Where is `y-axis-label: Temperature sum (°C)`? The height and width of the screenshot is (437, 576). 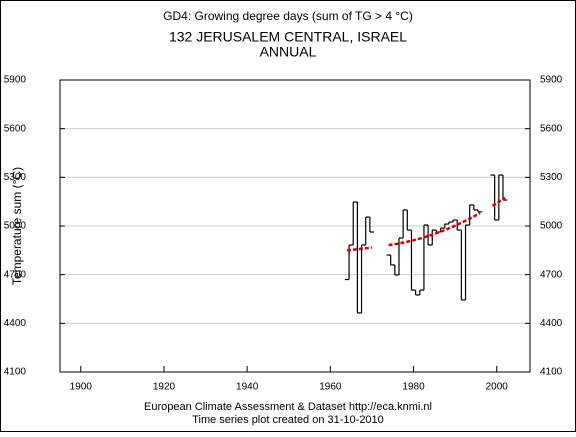 y-axis-label: Temperature sum (°C) is located at coordinates (17, 226).